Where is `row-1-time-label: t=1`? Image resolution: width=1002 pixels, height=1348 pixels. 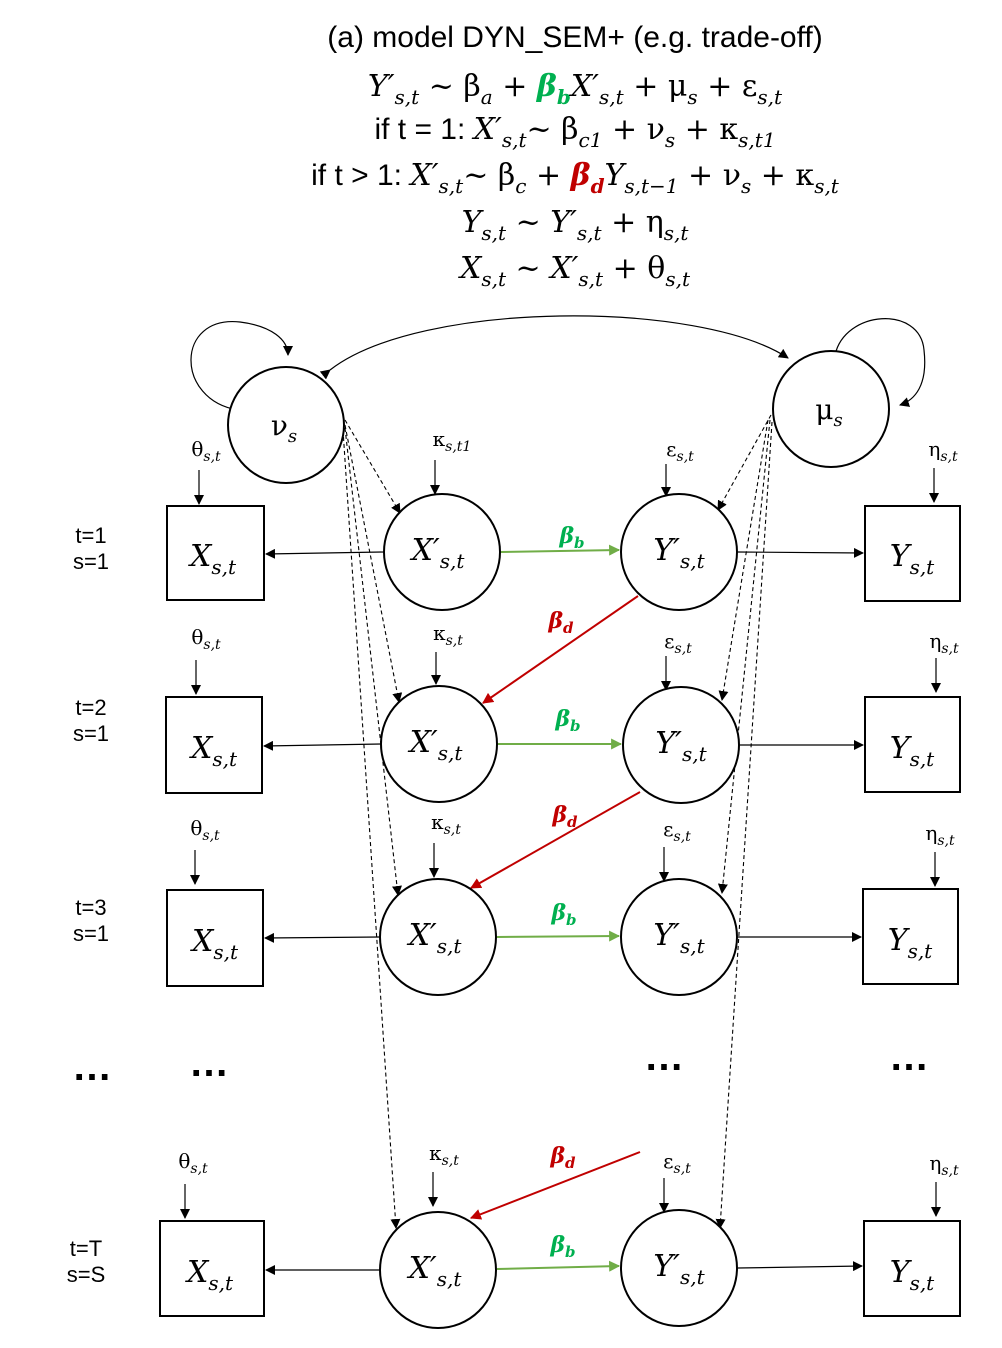
row-1-time-label: t=1 is located at coordinates (90, 535).